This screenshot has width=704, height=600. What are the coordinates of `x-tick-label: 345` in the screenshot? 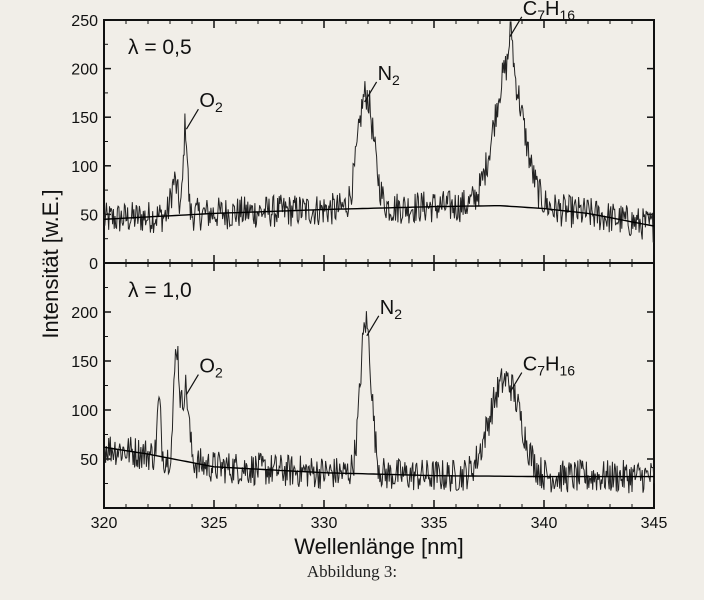 It's located at (654, 523).